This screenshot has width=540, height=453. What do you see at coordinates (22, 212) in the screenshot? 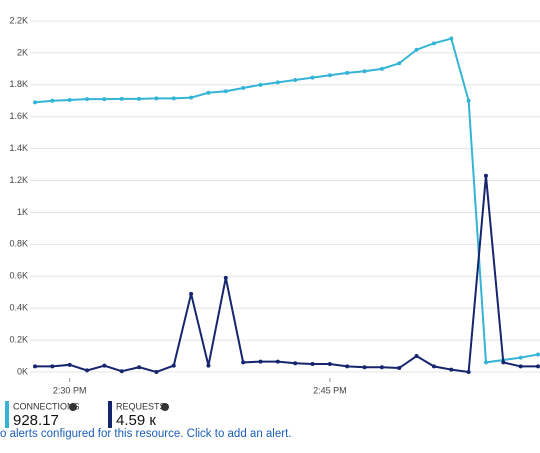
I see `y-tick-label: 1K` at bounding box center [22, 212].